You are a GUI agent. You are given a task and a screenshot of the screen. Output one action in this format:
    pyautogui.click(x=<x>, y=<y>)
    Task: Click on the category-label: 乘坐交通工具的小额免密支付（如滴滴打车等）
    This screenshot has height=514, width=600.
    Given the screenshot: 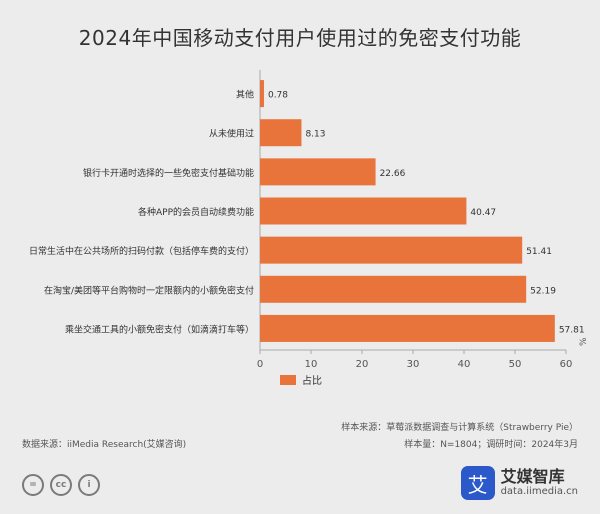 What is the action you would take?
    pyautogui.click(x=159, y=329)
    